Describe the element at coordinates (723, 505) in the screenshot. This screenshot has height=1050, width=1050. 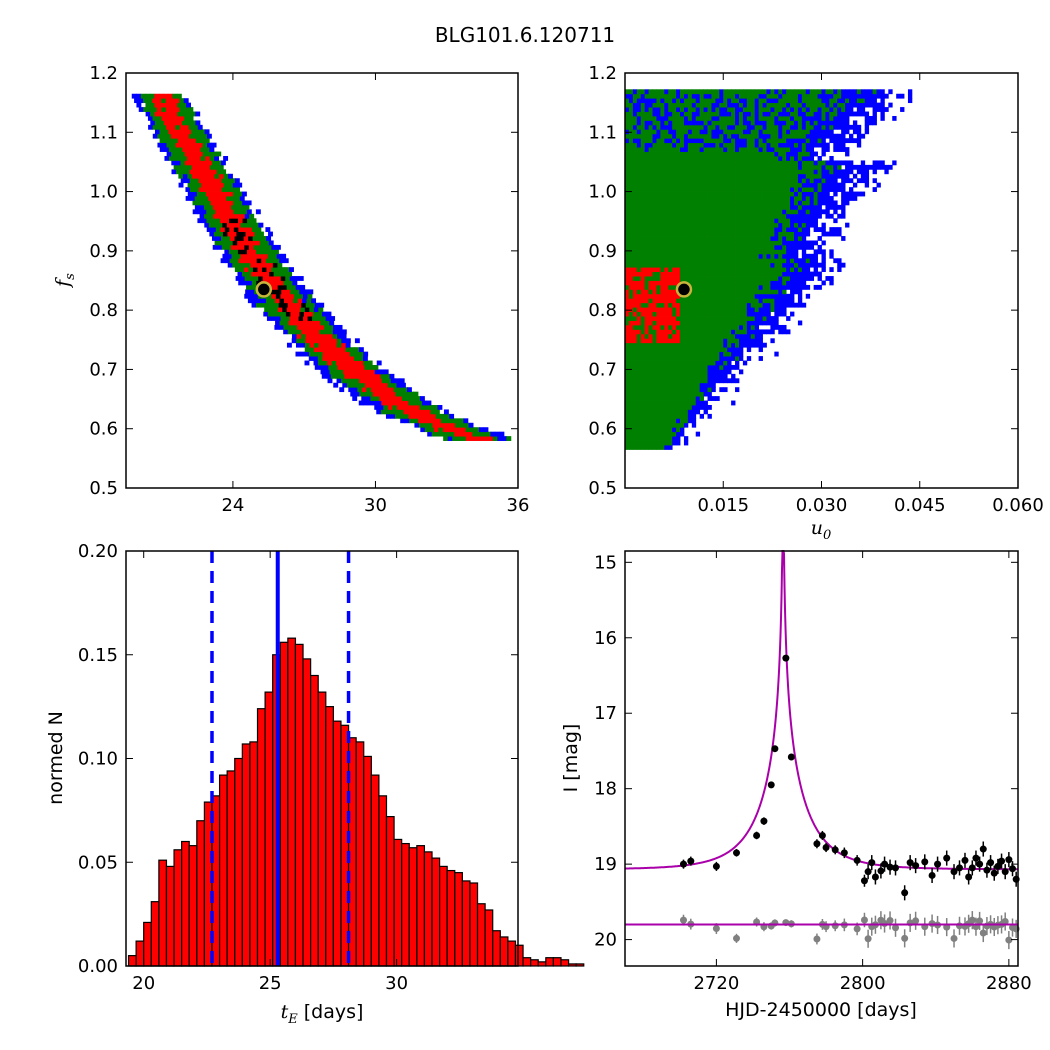
I see `u0-fs-xtick-label: 0.015` at that location.